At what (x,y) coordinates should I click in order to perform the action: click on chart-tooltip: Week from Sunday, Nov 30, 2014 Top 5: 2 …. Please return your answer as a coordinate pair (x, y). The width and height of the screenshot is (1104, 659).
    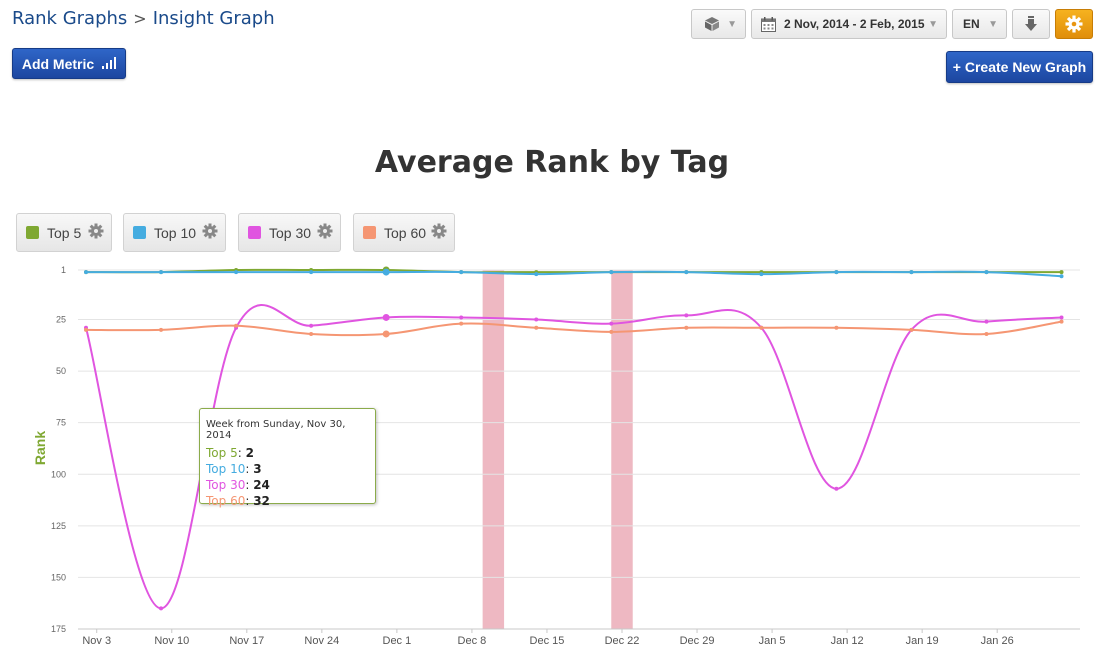
    Looking at the image, I should click on (287, 458).